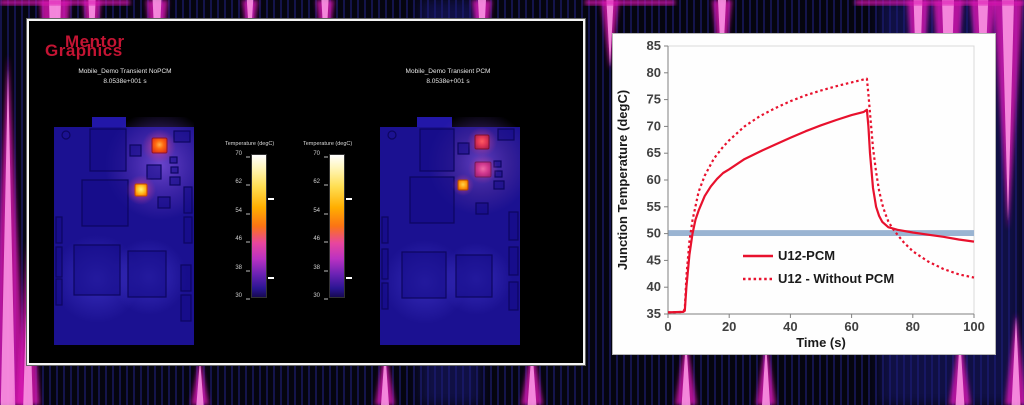 This screenshot has height=405, width=1024. I want to click on logo-line2: Graphics, so click(84, 50).